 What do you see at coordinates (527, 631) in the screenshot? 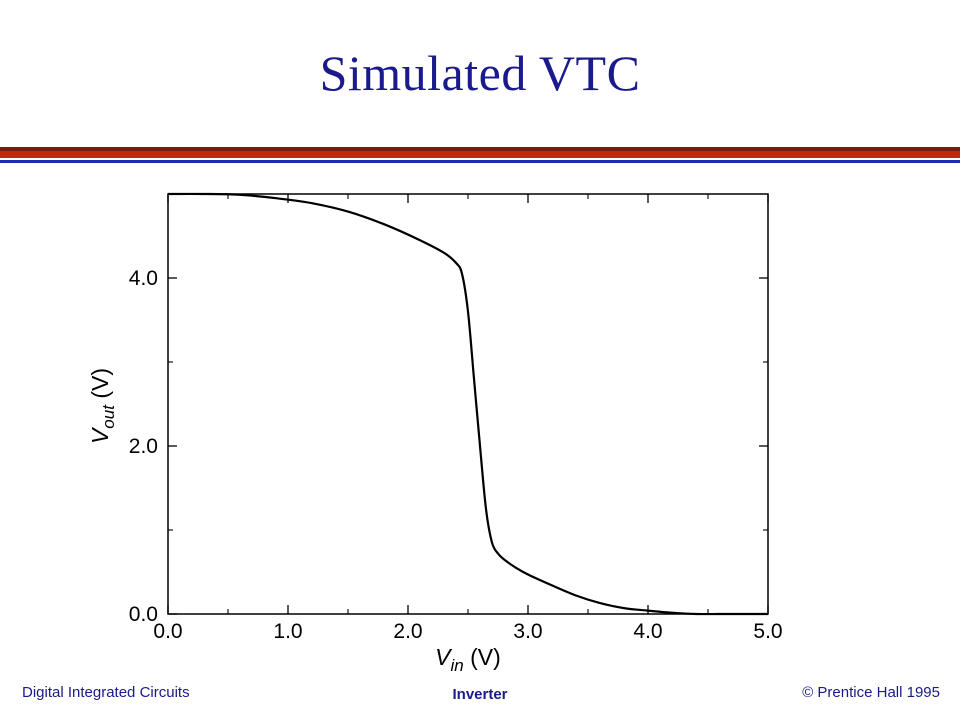
I see `x-tick-label: 3.0` at bounding box center [527, 631].